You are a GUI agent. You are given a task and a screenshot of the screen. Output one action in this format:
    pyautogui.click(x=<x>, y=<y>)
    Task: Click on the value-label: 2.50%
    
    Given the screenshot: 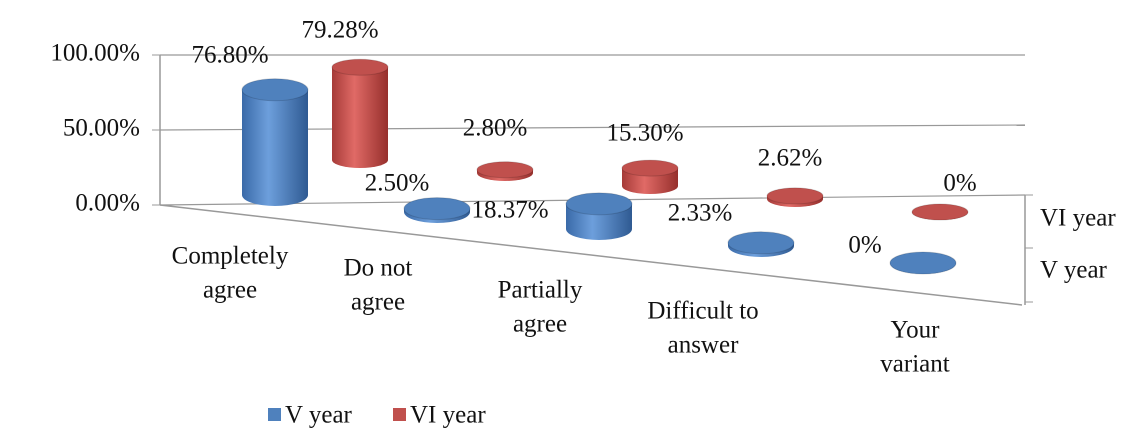 What is the action you would take?
    pyautogui.click(x=397, y=183)
    